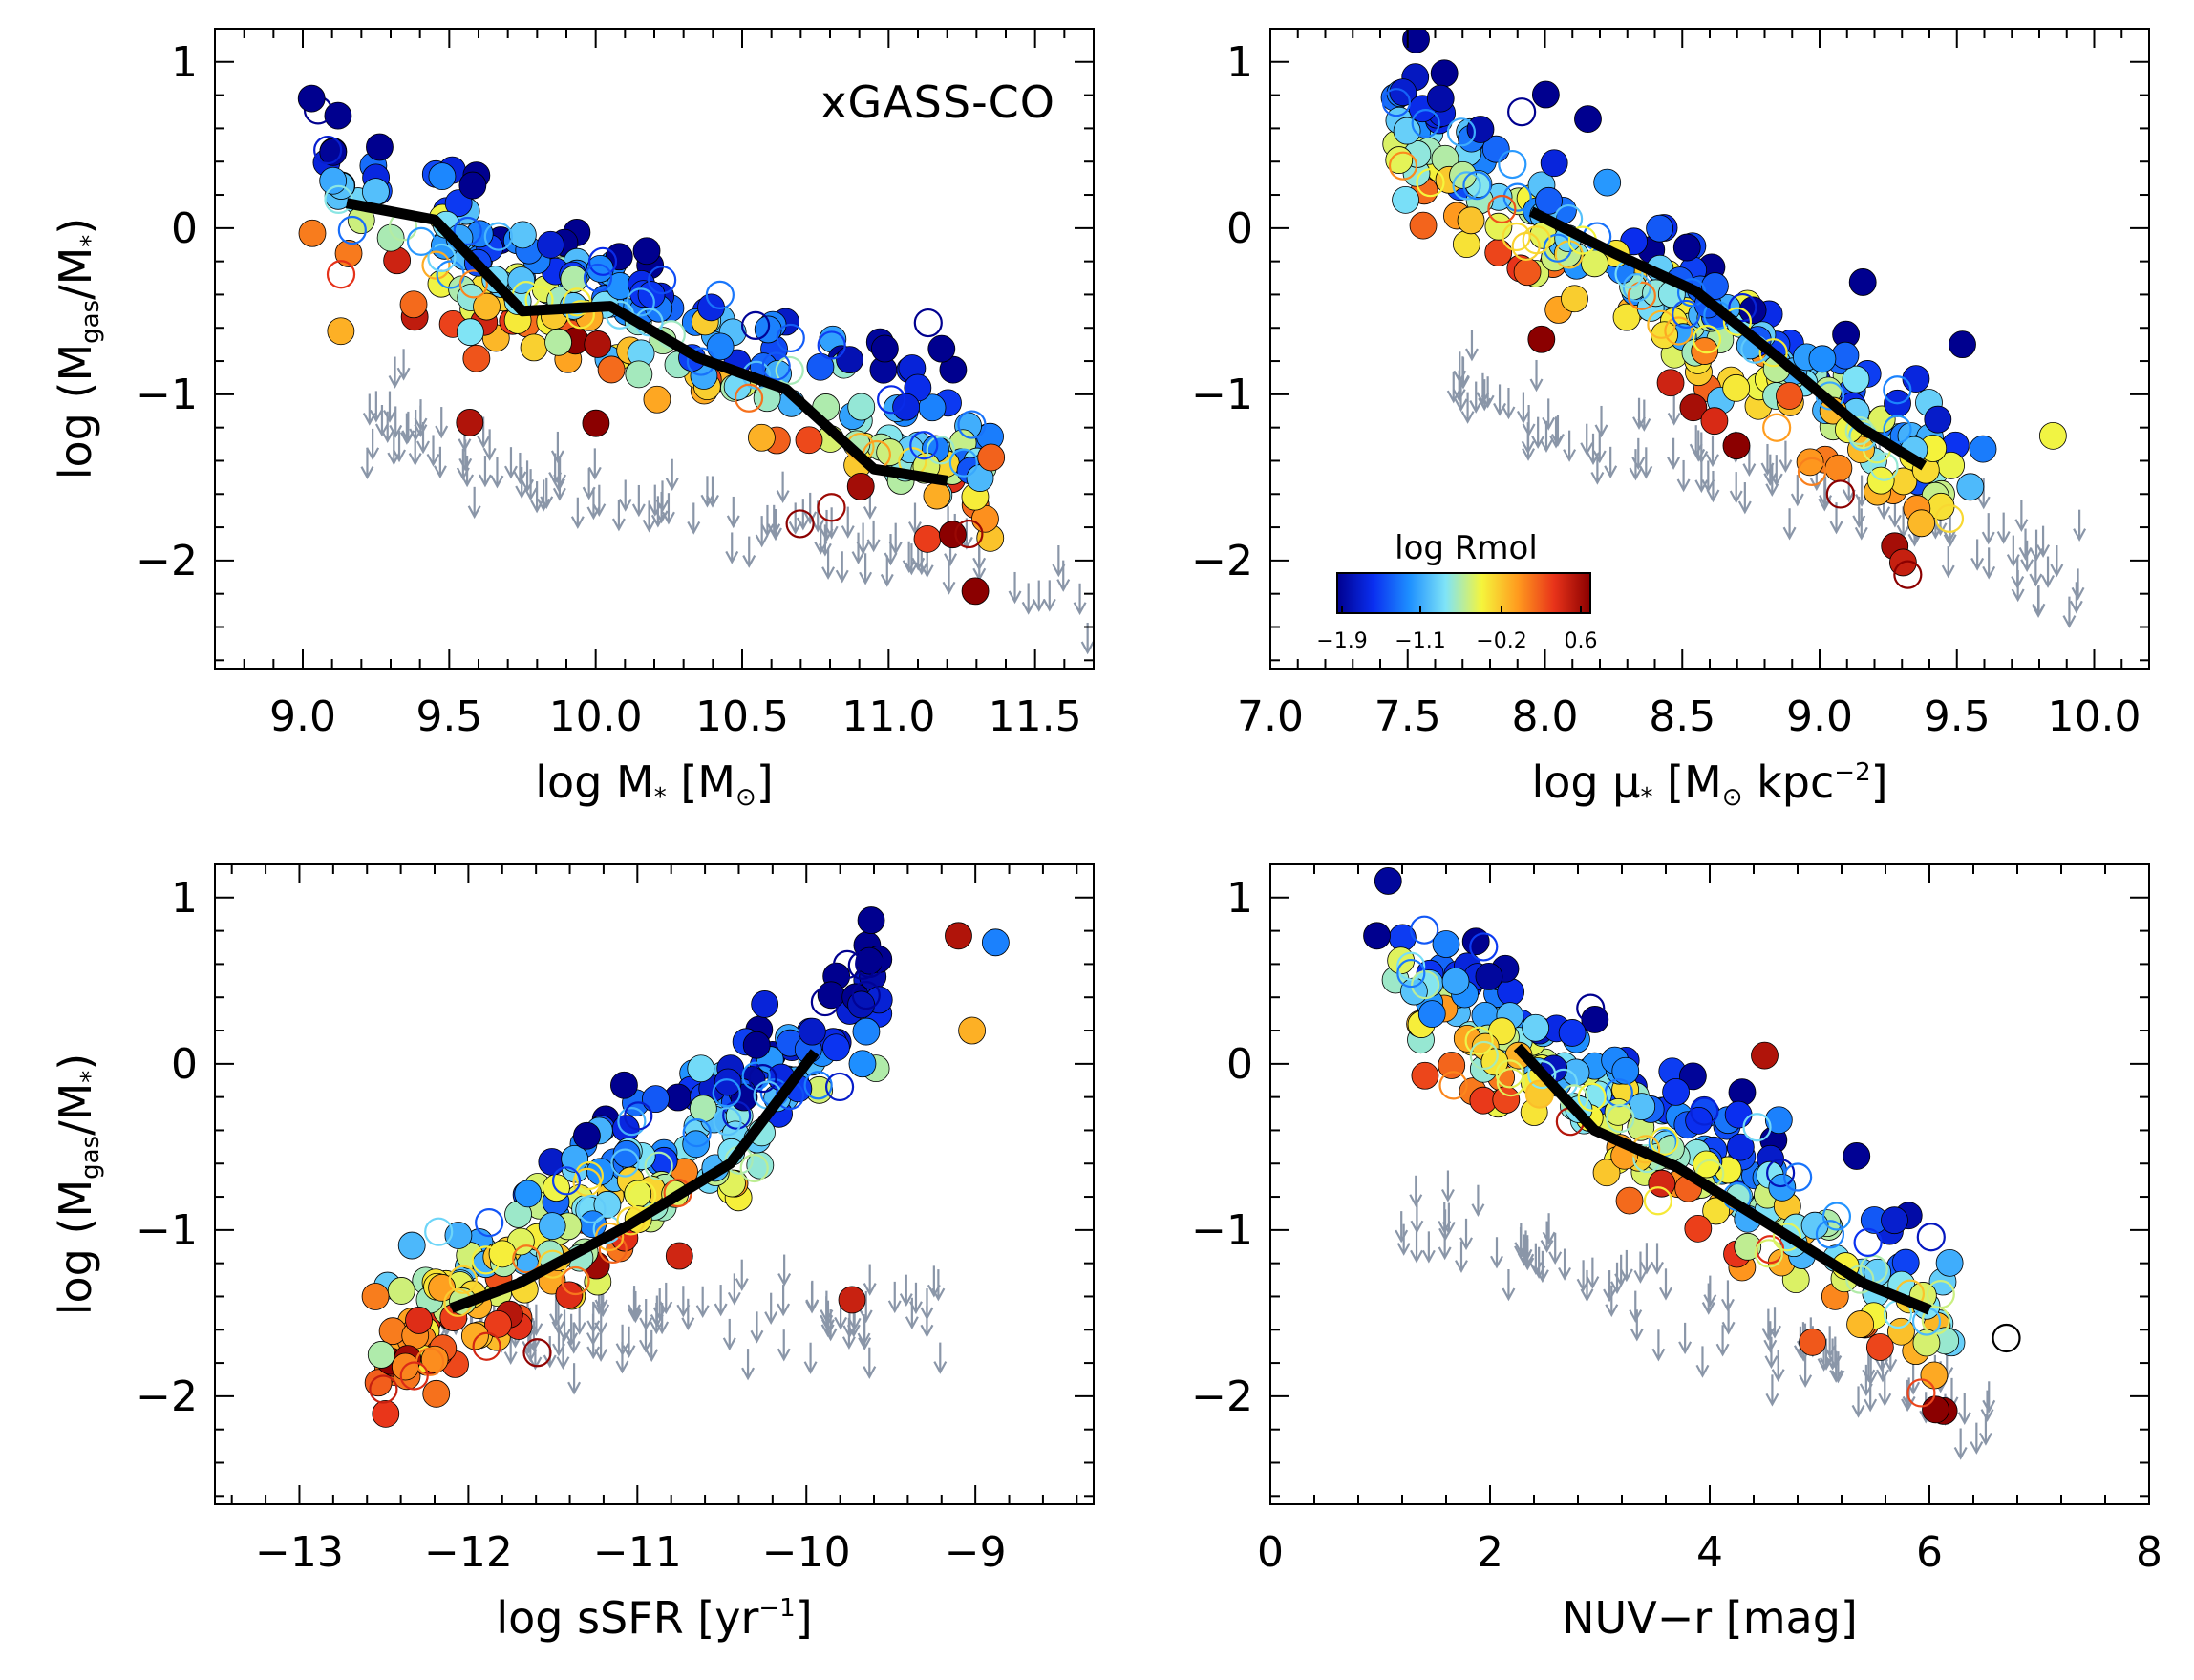 The width and height of the screenshot is (2194, 1680). I want to click on x-tick-label: 4, so click(1709, 1552).